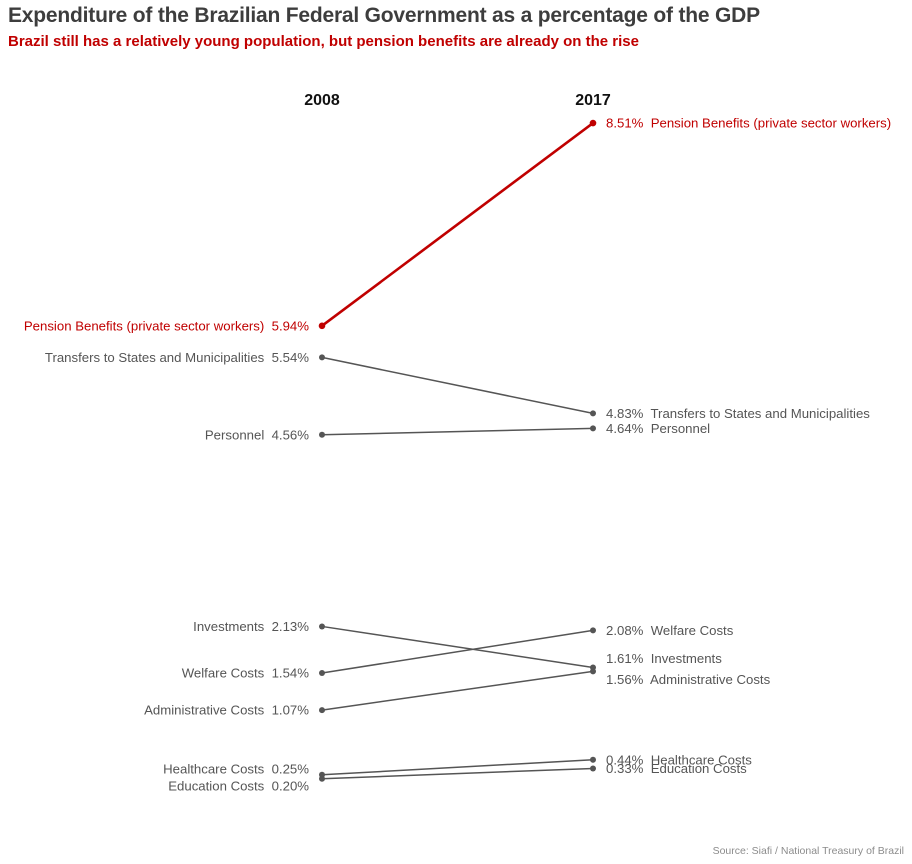  Describe the element at coordinates (322, 326) in the screenshot. I see `point-2008-pension-benefits-private-sector-workers` at that location.